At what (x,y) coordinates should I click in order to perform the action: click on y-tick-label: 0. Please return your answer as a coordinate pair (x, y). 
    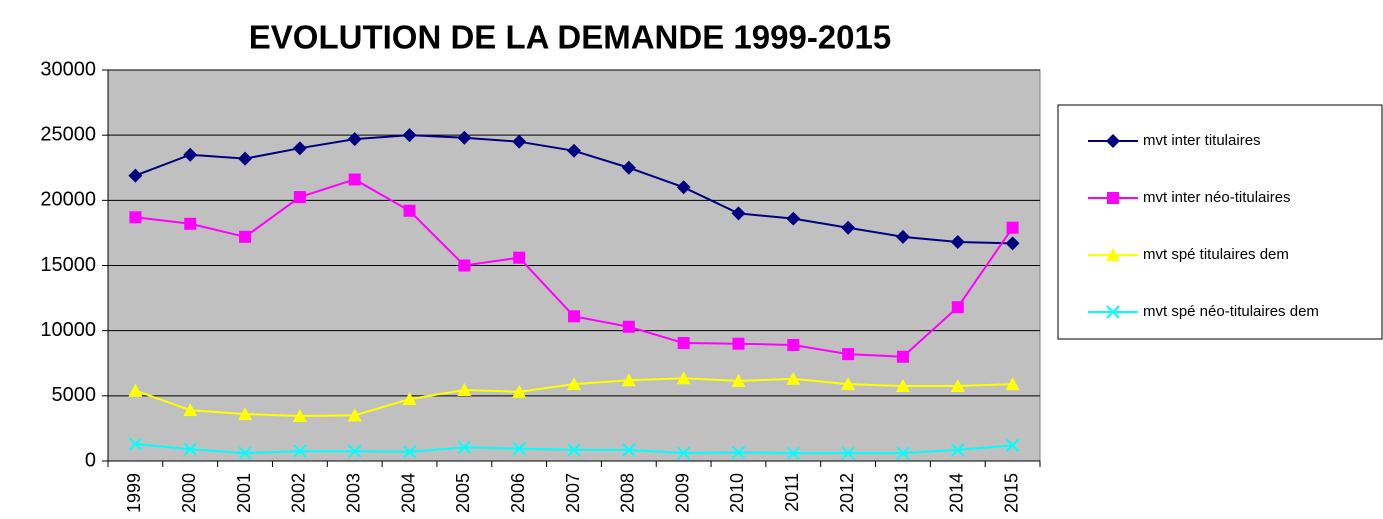
    Looking at the image, I should click on (90, 460).